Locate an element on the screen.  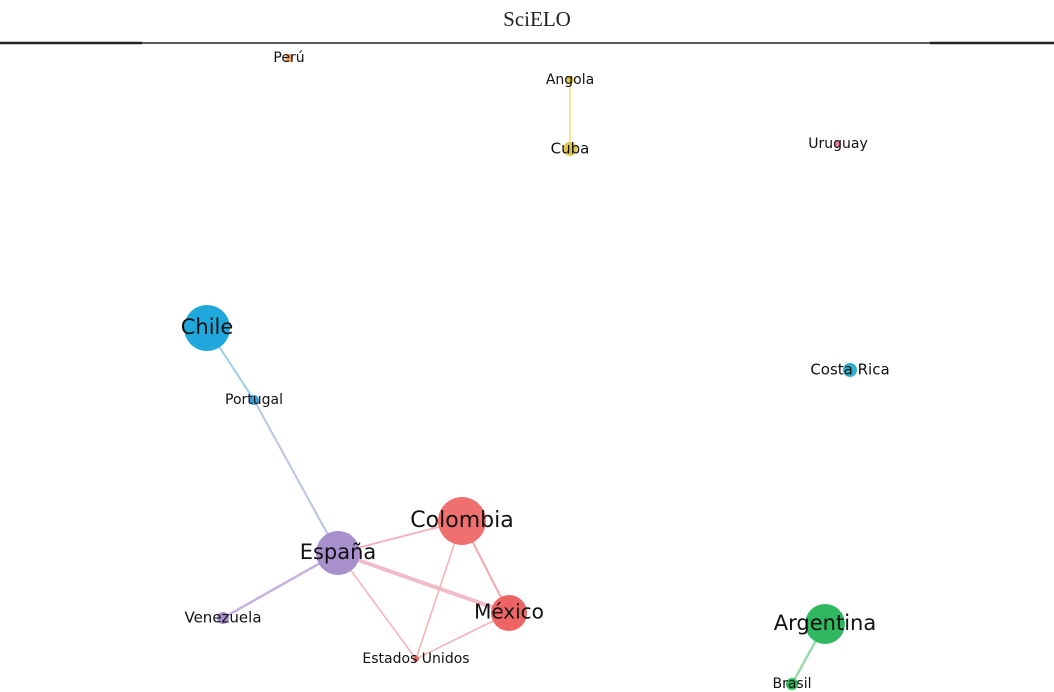
node-label: Perú is located at coordinates (288, 58).